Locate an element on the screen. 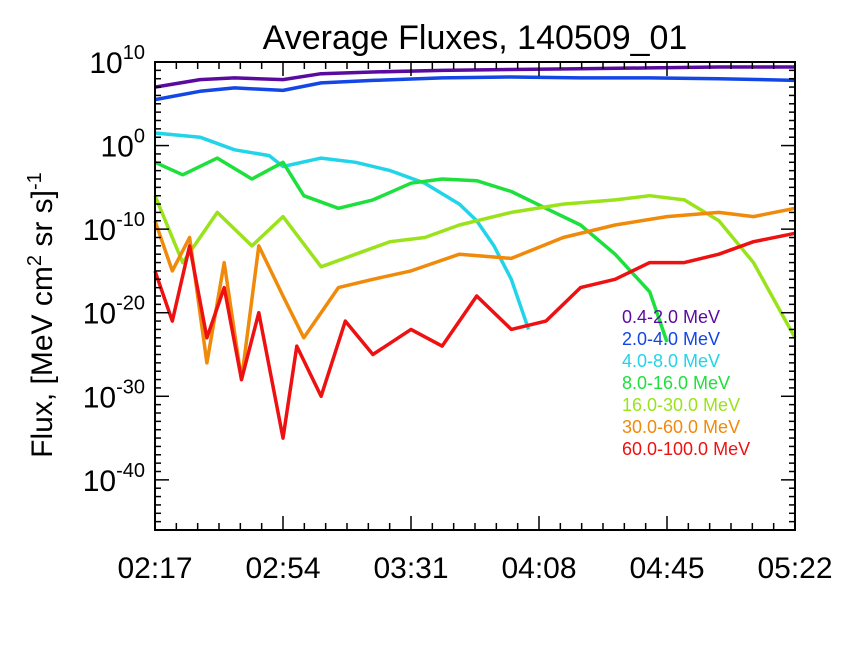 The image size is (864, 648). y-tick-label: 10-40 is located at coordinates (114, 479).